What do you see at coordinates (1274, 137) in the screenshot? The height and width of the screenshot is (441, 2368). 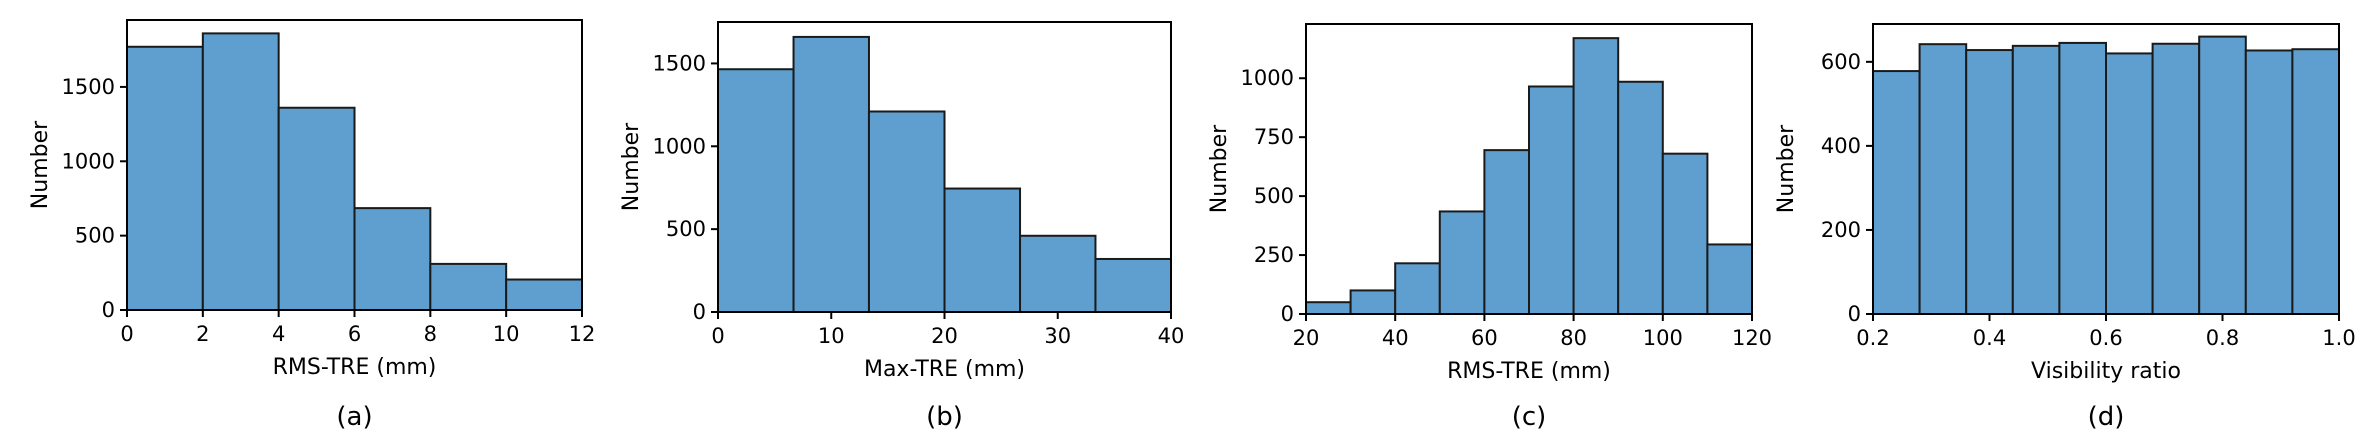 I see `y-tick-label: 750` at bounding box center [1274, 137].